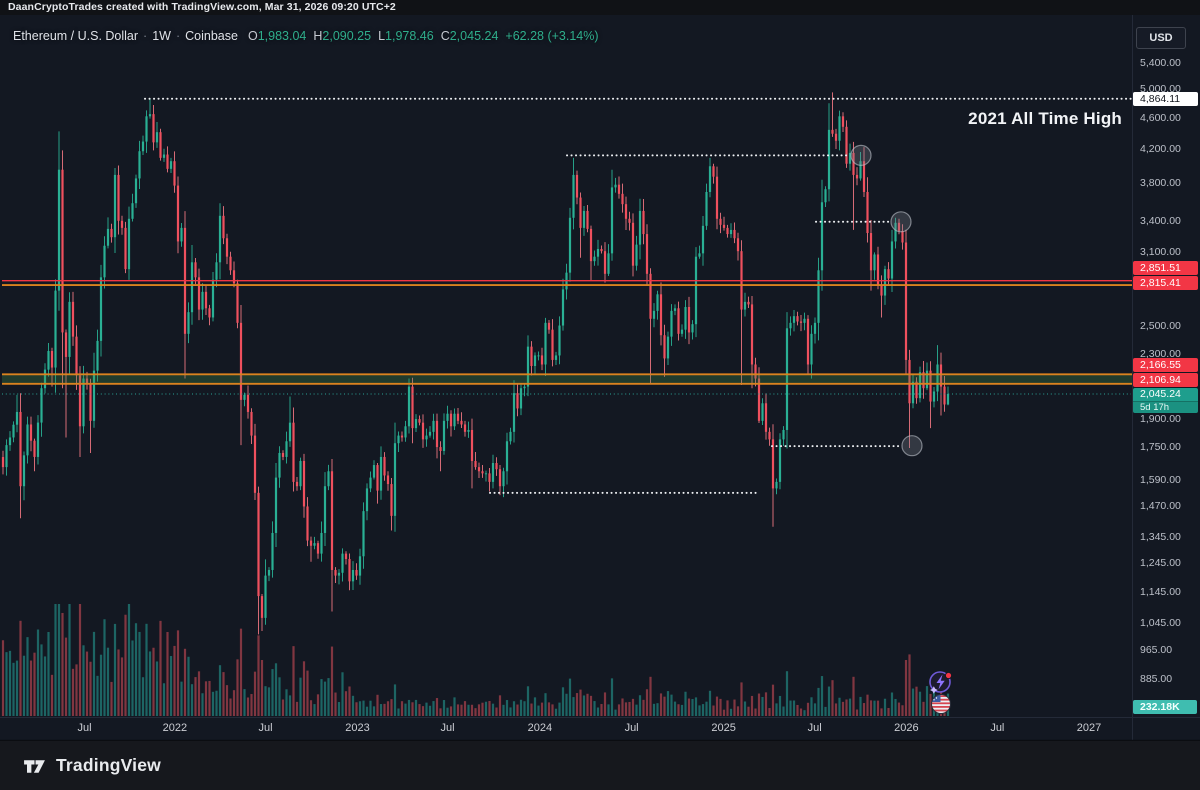 This screenshot has width=1200, height=790. What do you see at coordinates (1160, 353) in the screenshot?
I see `price-tick: 2,300.00` at bounding box center [1160, 353].